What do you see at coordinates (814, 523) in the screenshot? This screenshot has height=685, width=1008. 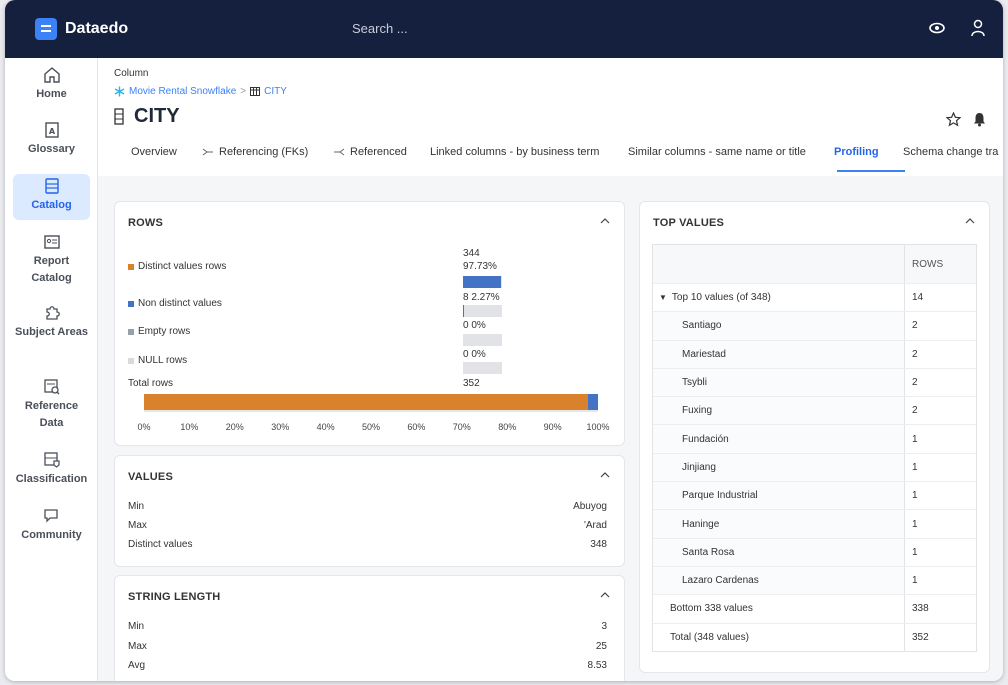 I see `table-row: Haninge 1` at bounding box center [814, 523].